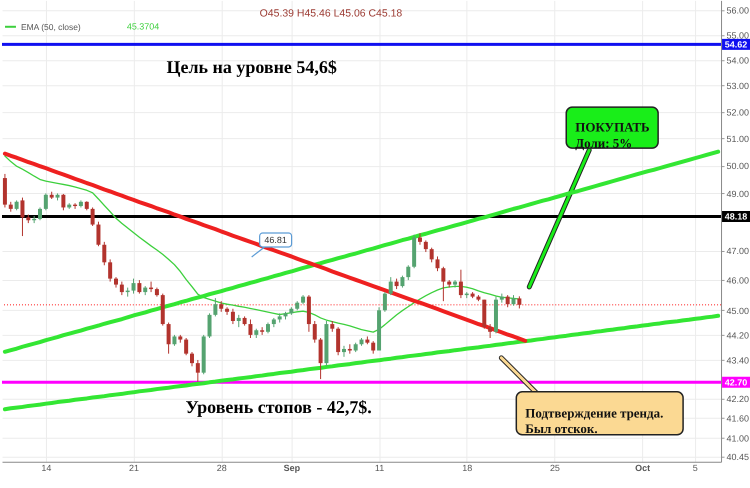 Image resolution: width=750 pixels, height=488 pixels. Describe the element at coordinates (467, 468) in the screenshot. I see `x-tick-label: 18` at that location.